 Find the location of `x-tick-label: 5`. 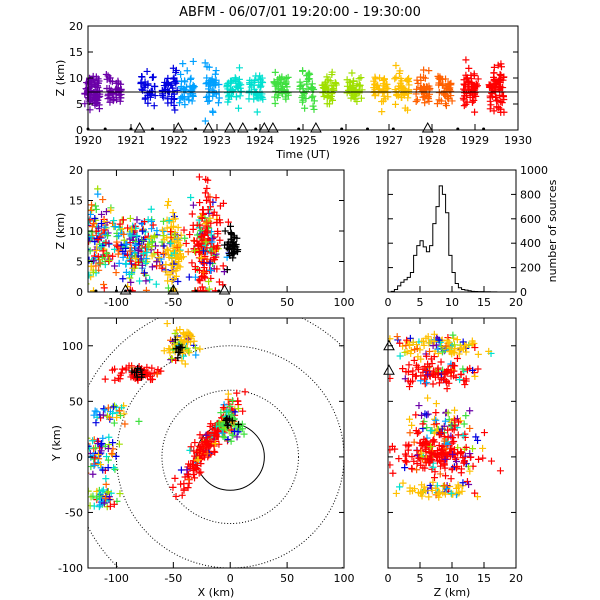

x-tick-label: 5 is located at coordinates (420, 578).